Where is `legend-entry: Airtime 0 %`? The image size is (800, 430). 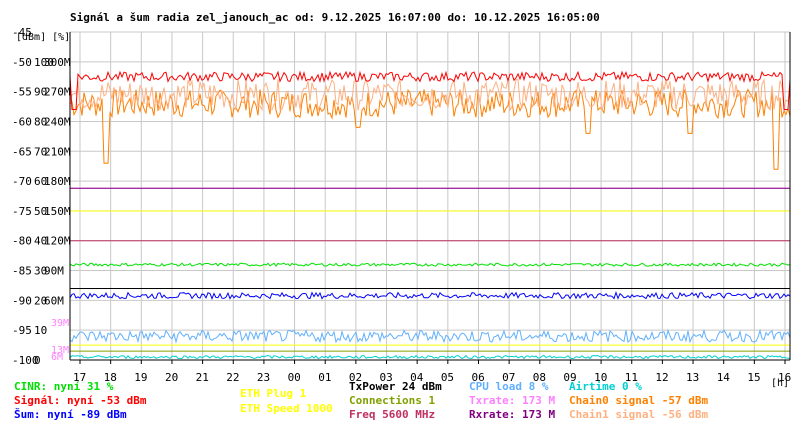
legend-entry: Airtime 0 % is located at coordinates (605, 386).